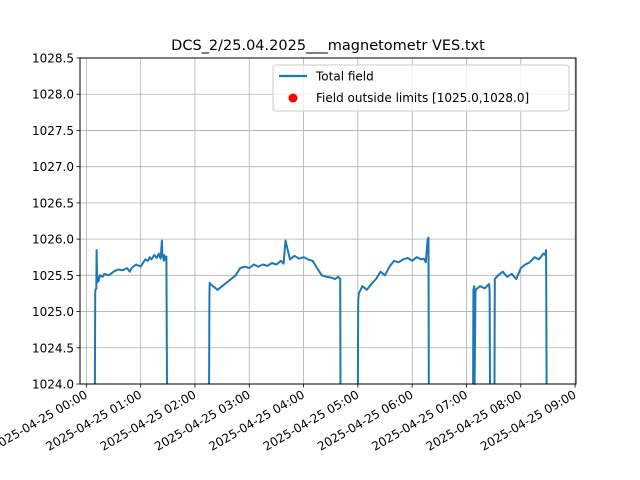 This screenshot has width=640, height=480. What do you see at coordinates (419, 420) in the screenshot?
I see `x-tick-label: 2025-04-25 07:00` at bounding box center [419, 420].